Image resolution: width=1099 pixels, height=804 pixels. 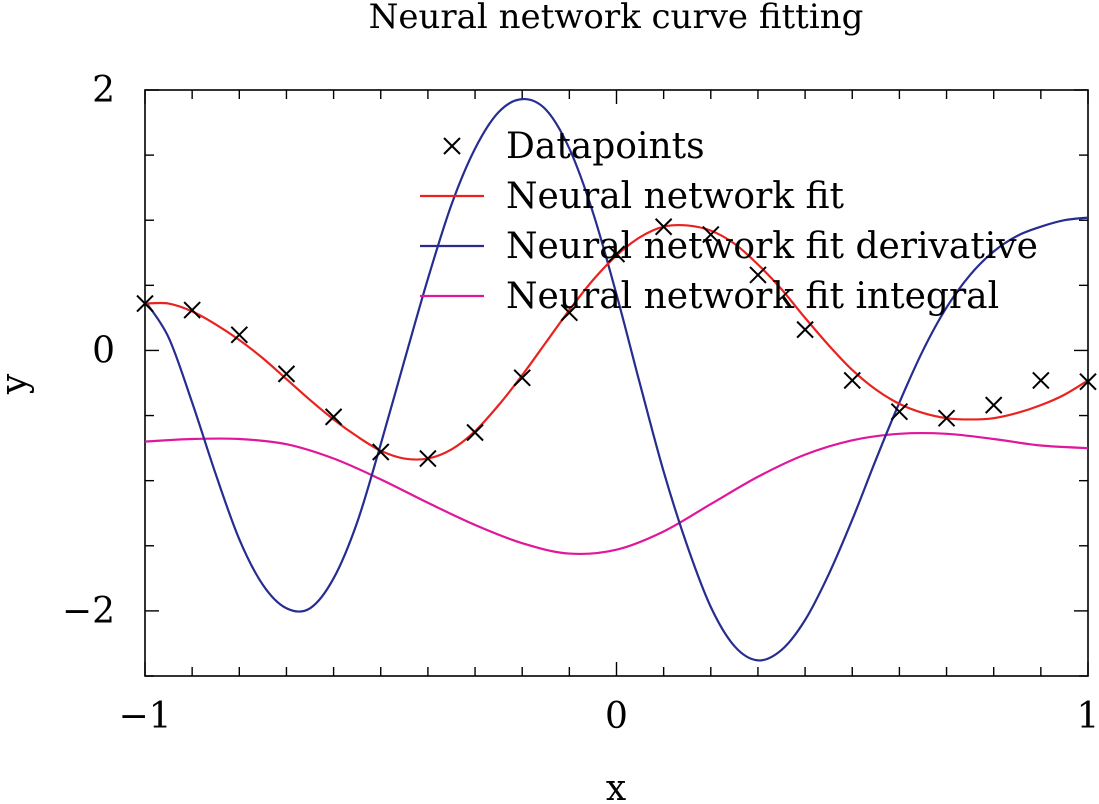 What do you see at coordinates (17, 384) in the screenshot?
I see `y-axis-label: y` at bounding box center [17, 384].